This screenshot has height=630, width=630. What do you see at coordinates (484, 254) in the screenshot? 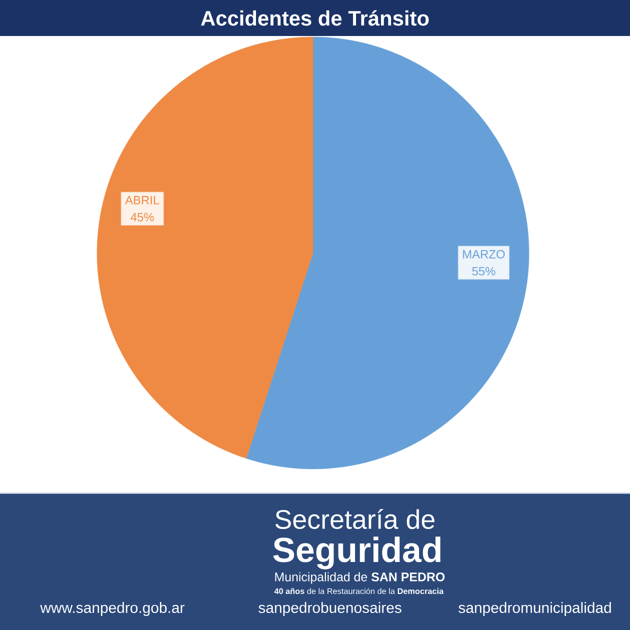
I see `slice-label: MARZO` at bounding box center [484, 254].